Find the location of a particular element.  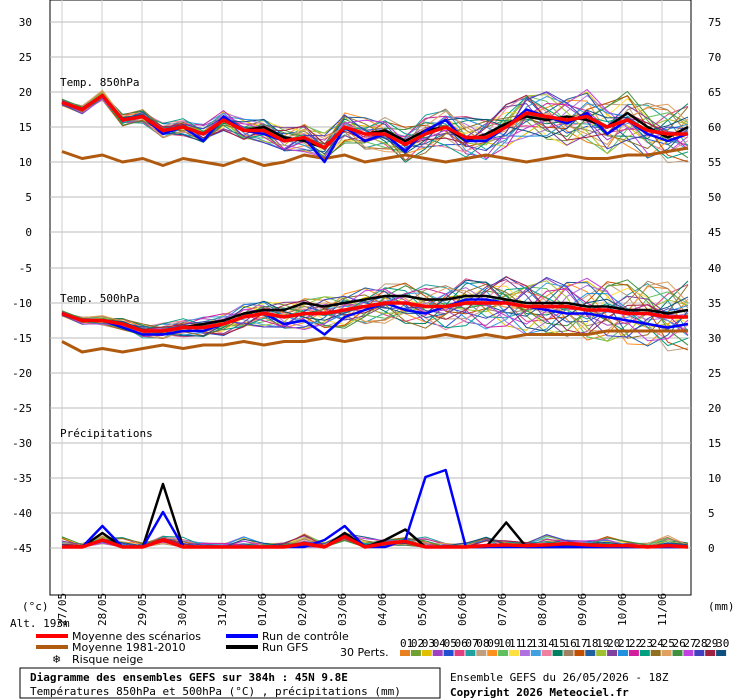

t850-mean-line is located at coordinates (374, 121).